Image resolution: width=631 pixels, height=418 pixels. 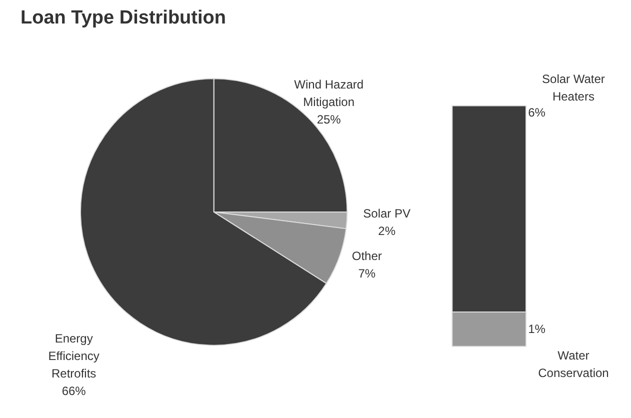 What do you see at coordinates (329, 93) in the screenshot?
I see `slice-label: Wind Hazard Mitigation` at bounding box center [329, 93].